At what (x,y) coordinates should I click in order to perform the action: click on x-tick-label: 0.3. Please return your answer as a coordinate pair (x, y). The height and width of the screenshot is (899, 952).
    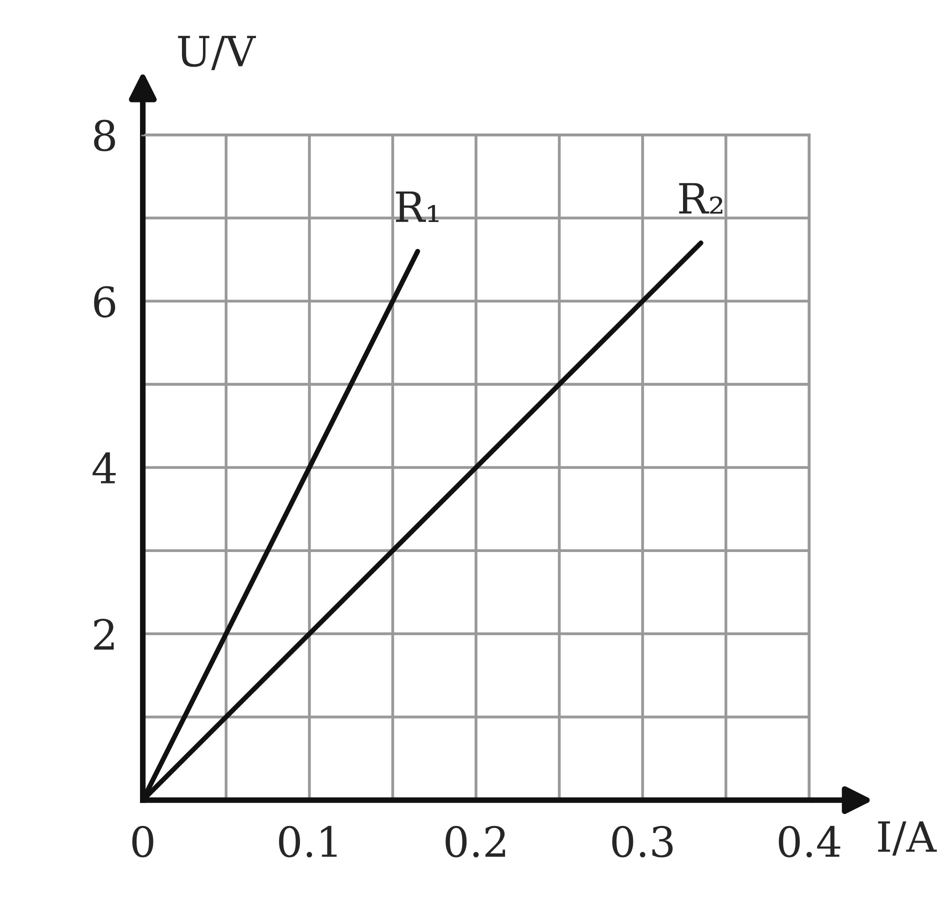
    Looking at the image, I should click on (642, 842).